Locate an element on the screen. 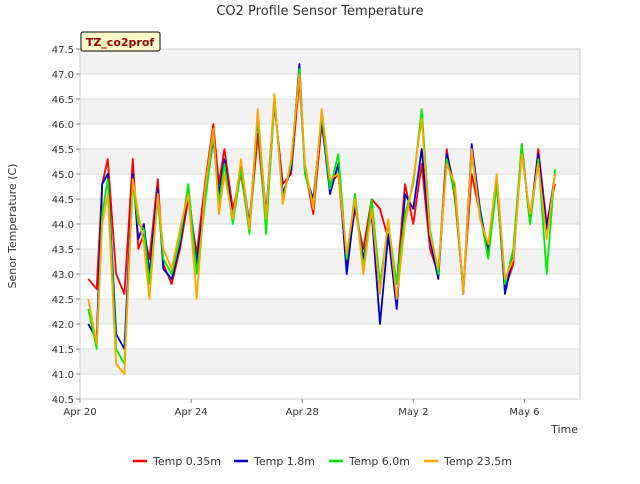  site-label-box: TZ_co2prof is located at coordinates (120, 41).